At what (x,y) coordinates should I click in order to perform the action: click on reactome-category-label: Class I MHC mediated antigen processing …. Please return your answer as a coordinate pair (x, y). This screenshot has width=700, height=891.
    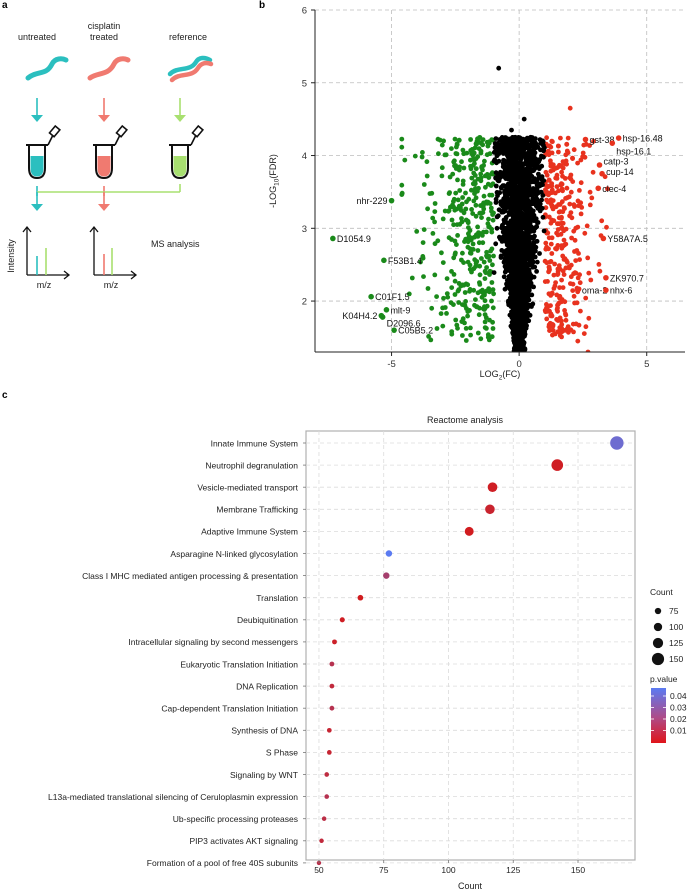
    Looking at the image, I should click on (190, 576).